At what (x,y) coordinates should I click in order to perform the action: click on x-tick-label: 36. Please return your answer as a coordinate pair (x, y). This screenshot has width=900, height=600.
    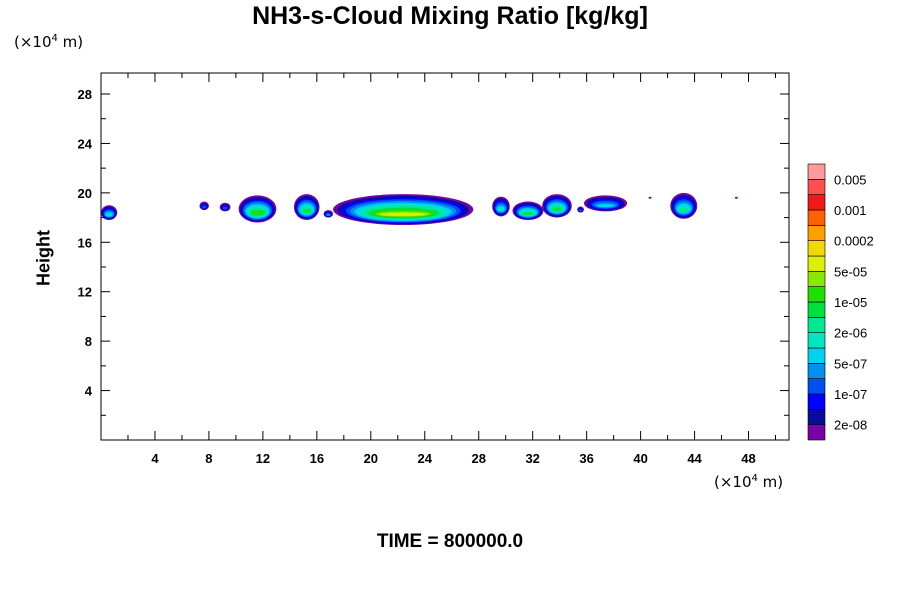
    Looking at the image, I should click on (586, 458).